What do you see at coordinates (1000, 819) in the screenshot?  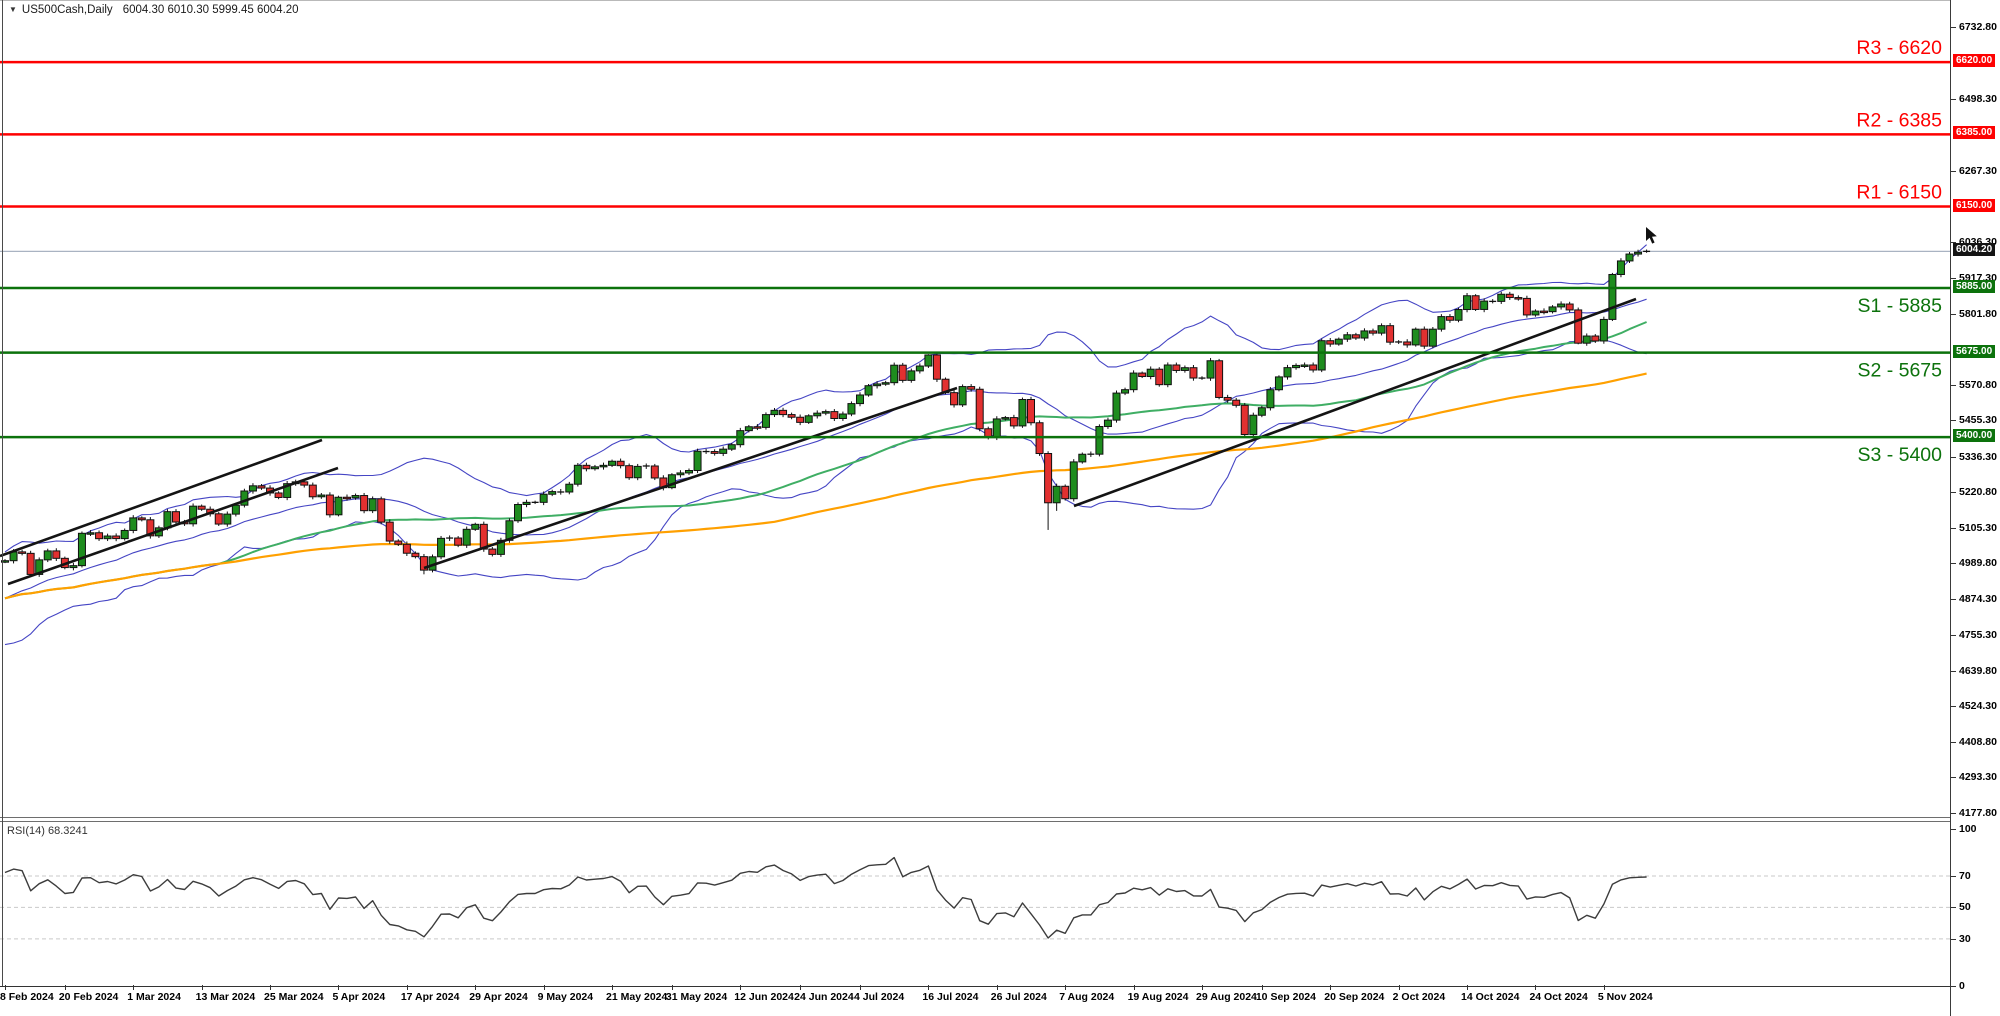 I see `pane-splitter` at bounding box center [1000, 819].